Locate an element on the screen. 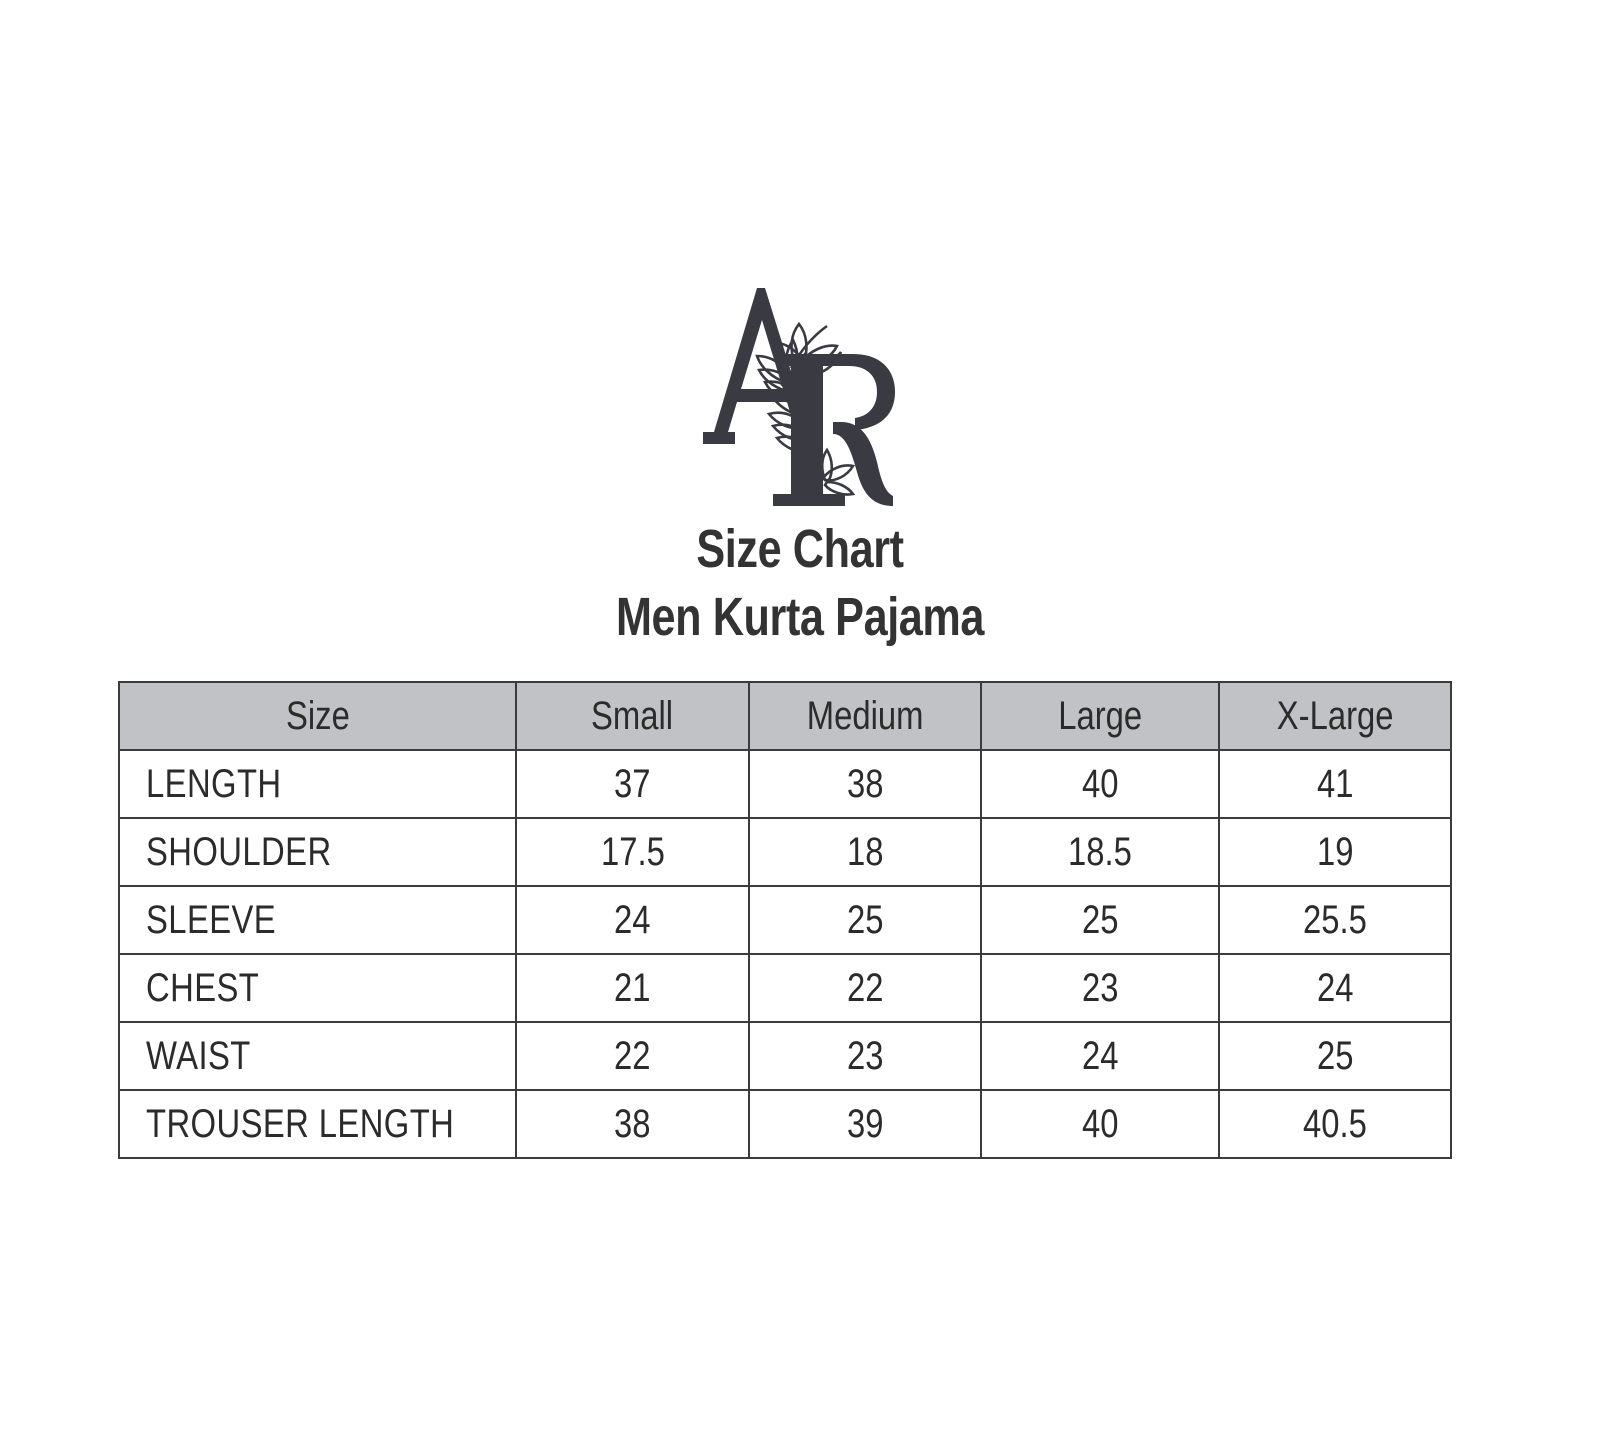 This screenshot has height=1442, width=1600. value-cell-large: 18.5 is located at coordinates (1100, 852).